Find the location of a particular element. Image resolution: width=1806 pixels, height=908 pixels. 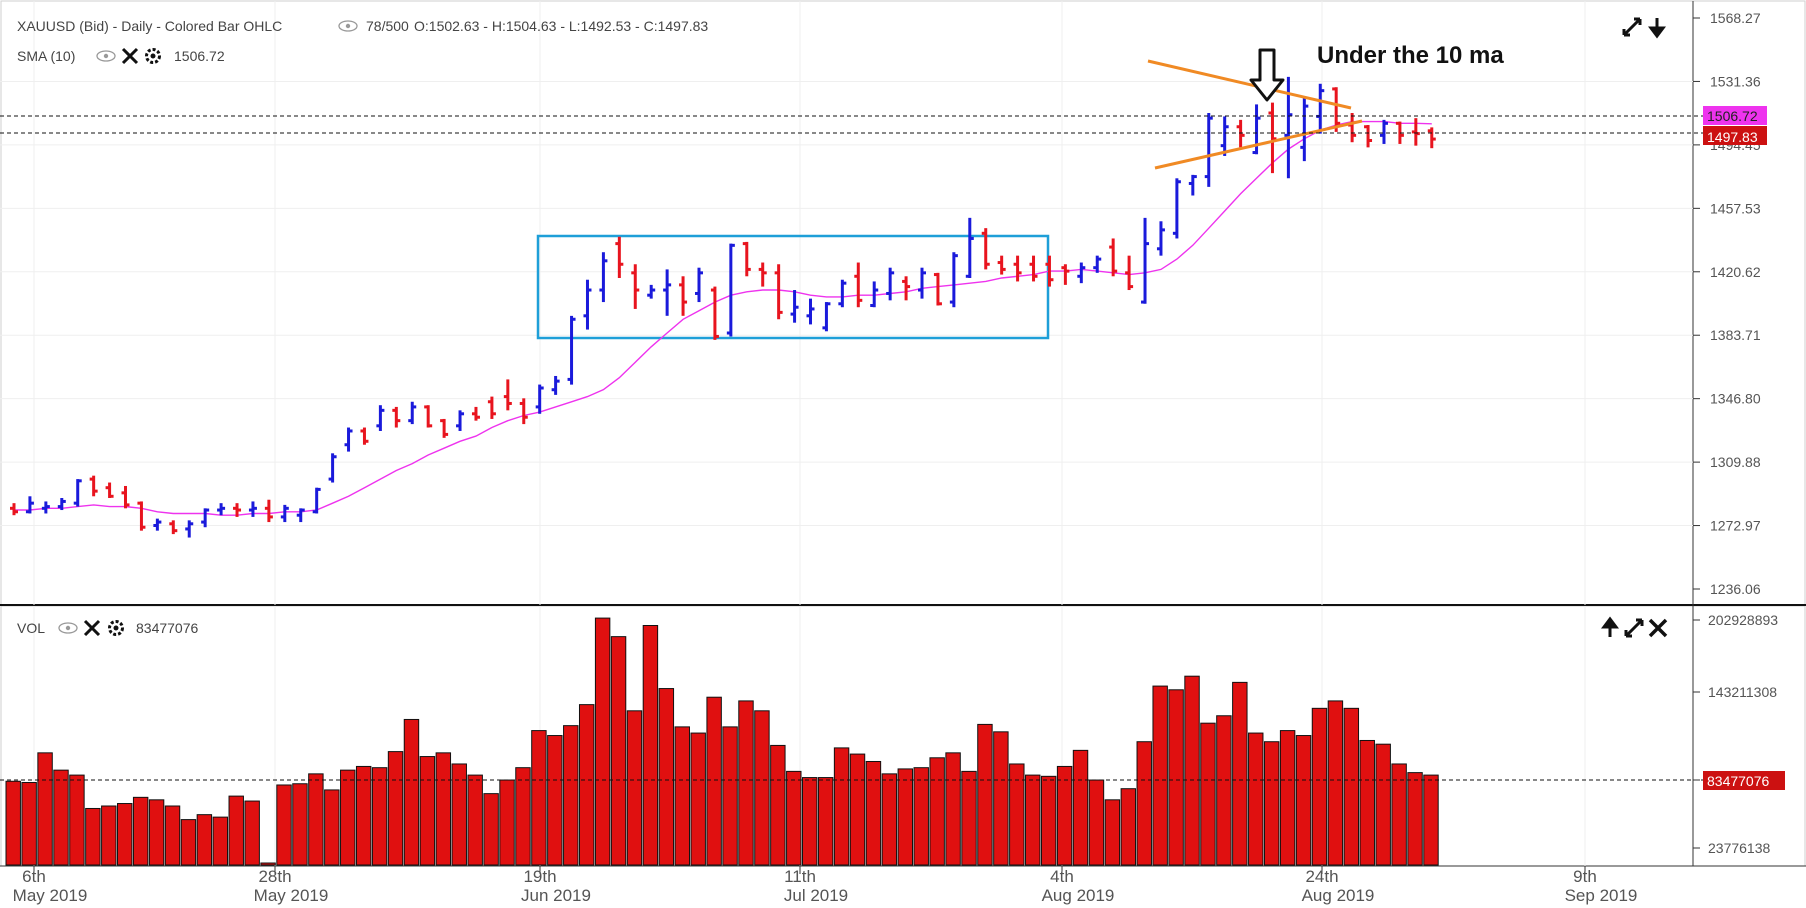

vol-gear-icon is located at coordinates (116, 628).